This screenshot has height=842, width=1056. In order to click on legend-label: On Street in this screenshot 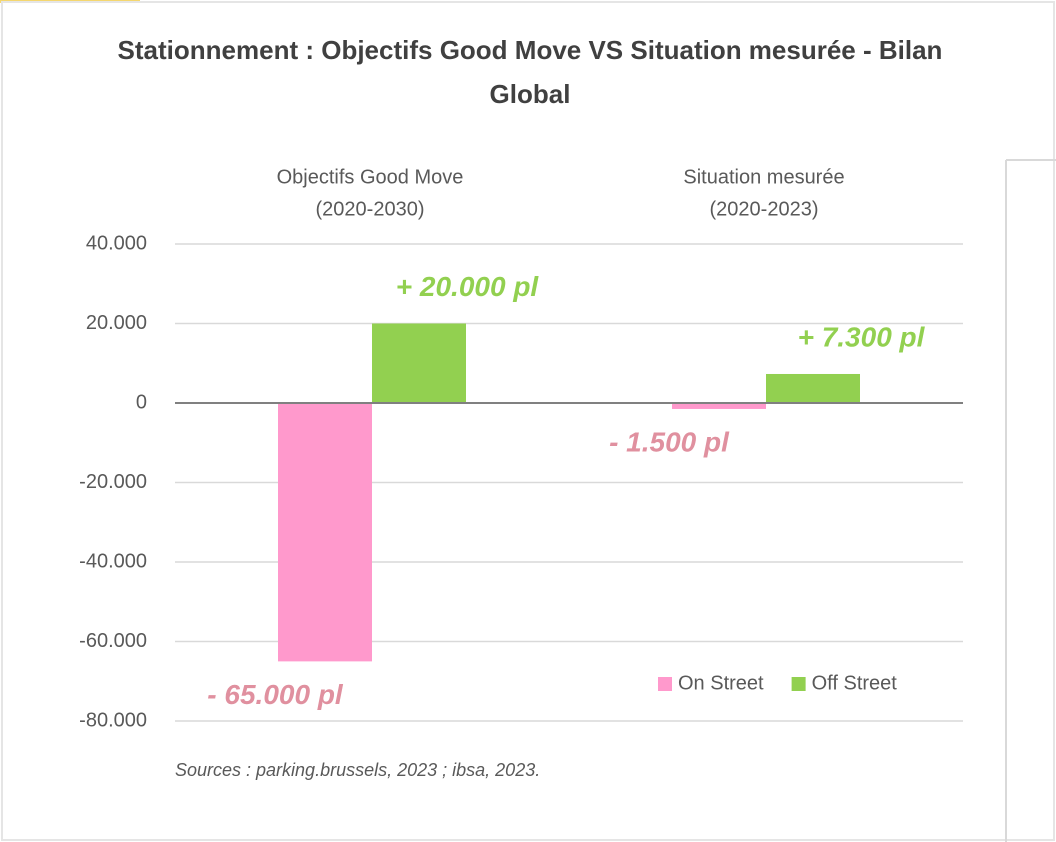, I will do `click(721, 683)`.